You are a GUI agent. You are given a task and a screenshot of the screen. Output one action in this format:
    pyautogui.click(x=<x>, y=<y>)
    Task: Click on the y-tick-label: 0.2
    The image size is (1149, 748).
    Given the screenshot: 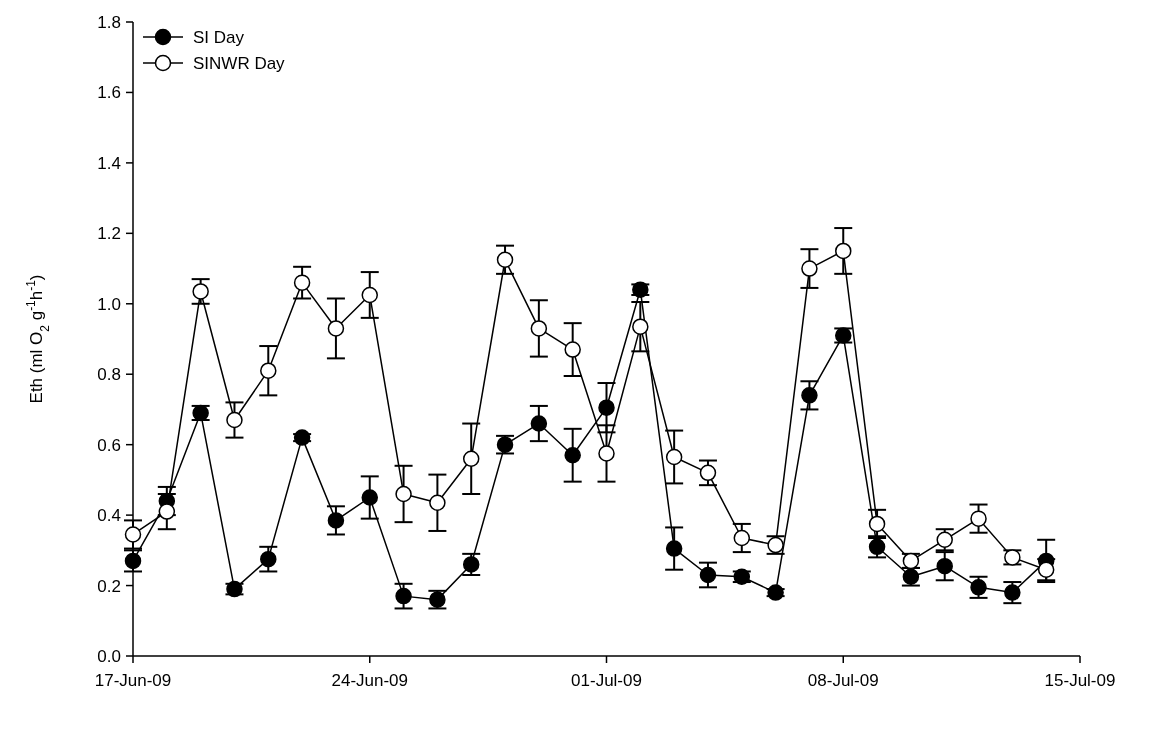 What is the action you would take?
    pyautogui.click(x=109, y=586)
    